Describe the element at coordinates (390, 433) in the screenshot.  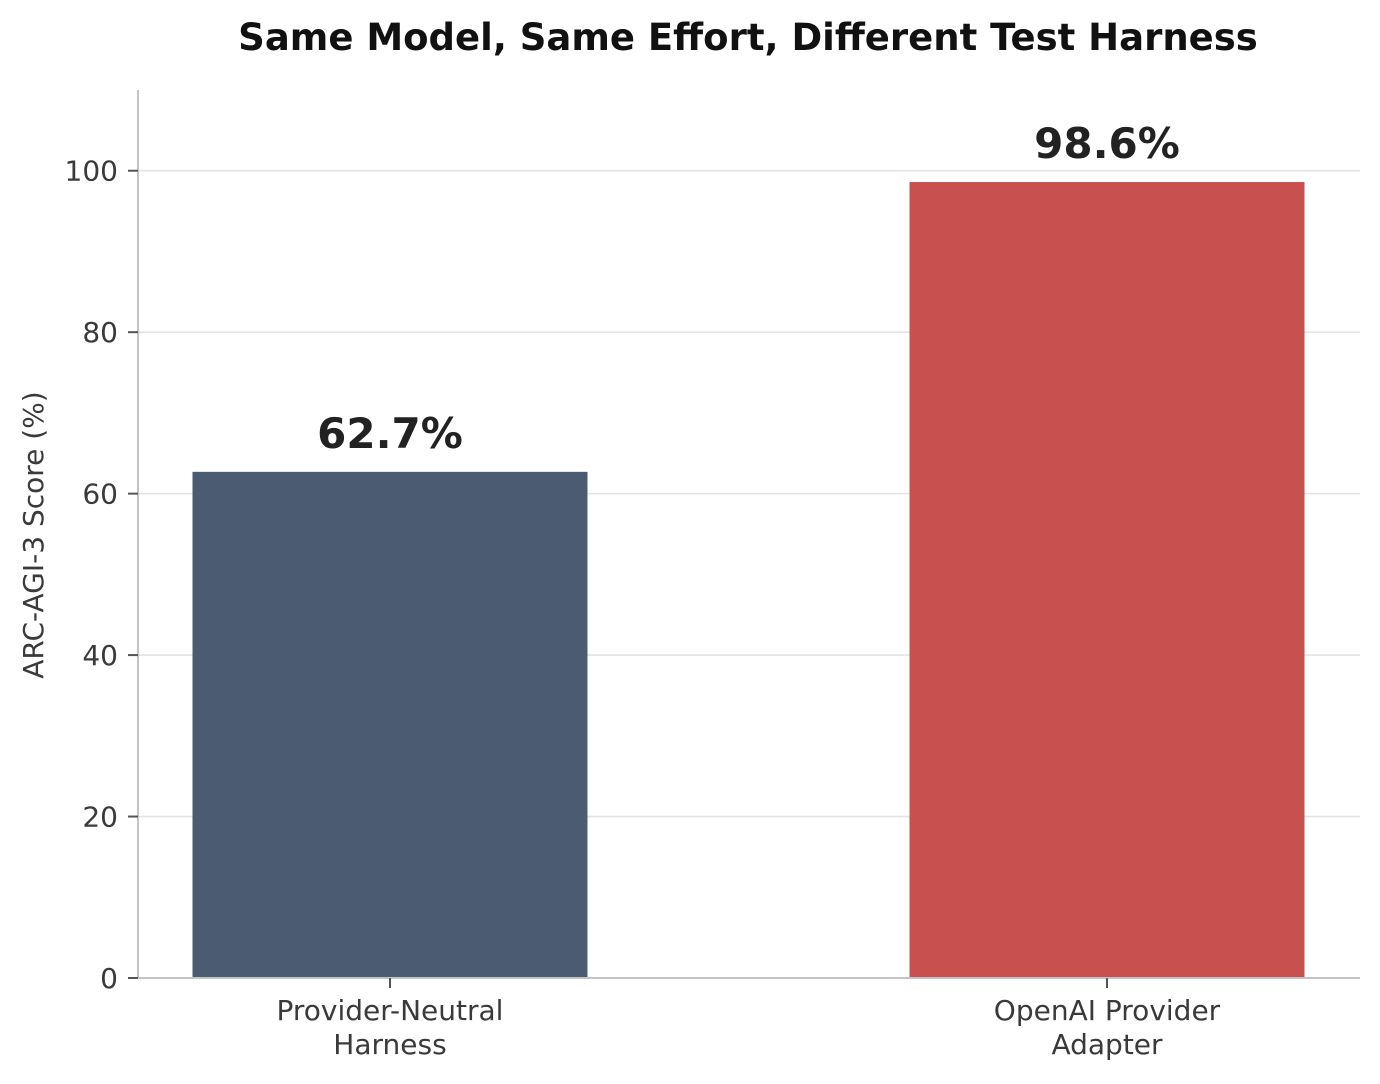
I see `bar-value-label: 62.7%` at that location.